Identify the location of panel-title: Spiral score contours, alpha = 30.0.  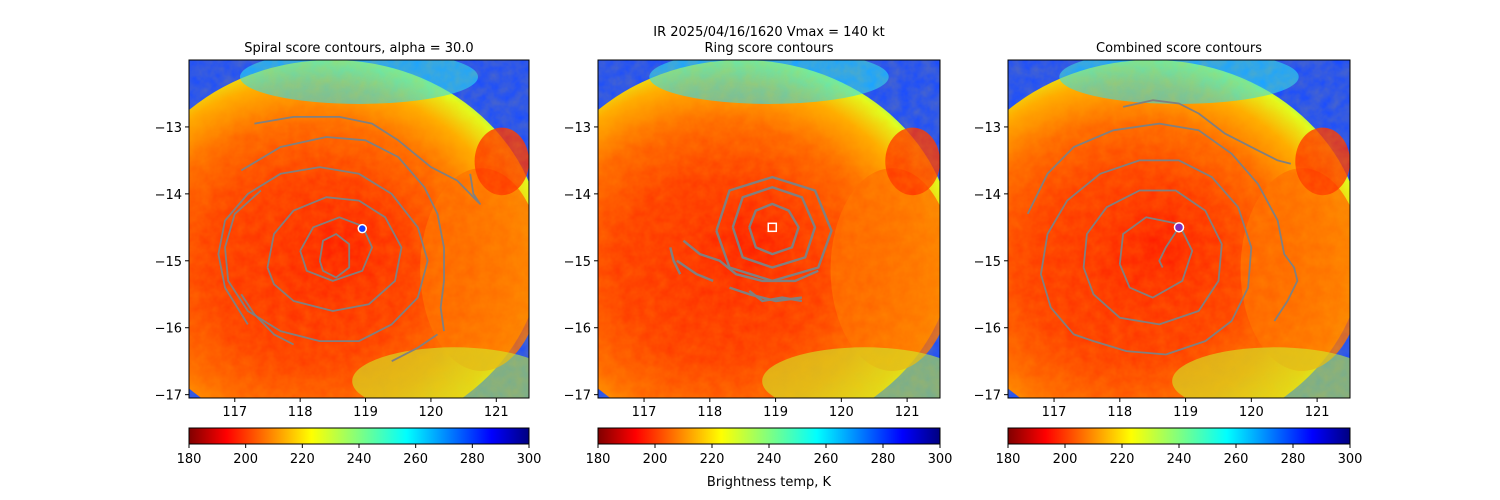
(358, 48).